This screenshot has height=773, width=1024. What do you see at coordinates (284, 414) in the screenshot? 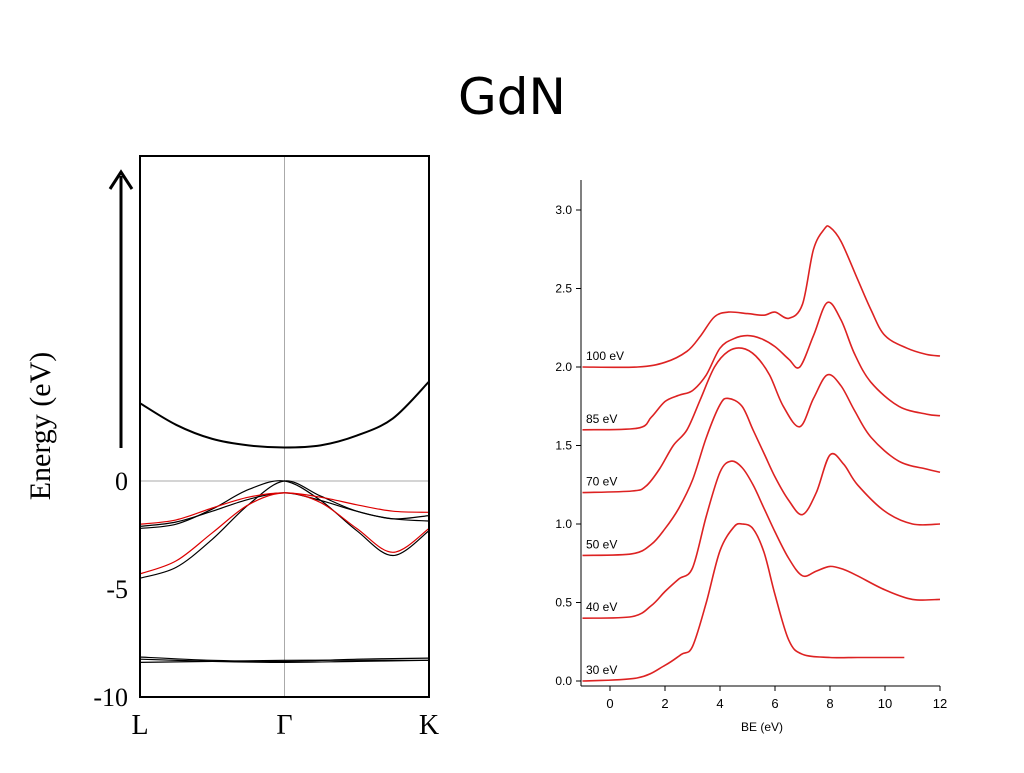
I see `band-conduction-band` at bounding box center [284, 414].